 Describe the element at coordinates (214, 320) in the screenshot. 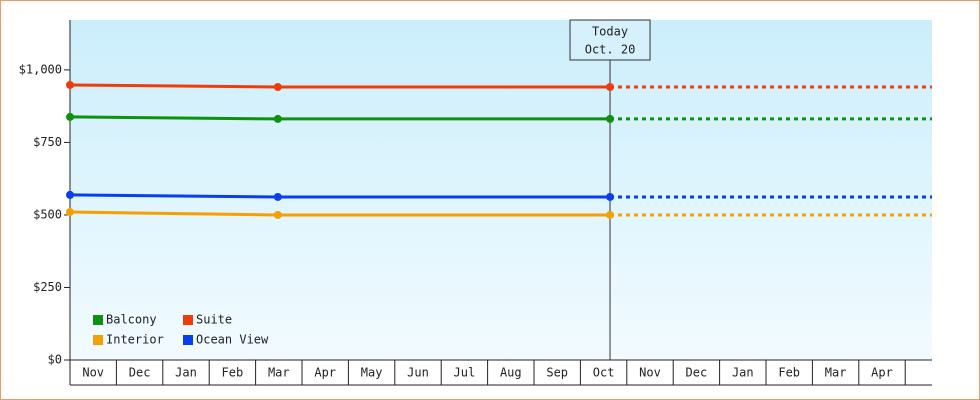

I see `legend-label: Suite` at that location.